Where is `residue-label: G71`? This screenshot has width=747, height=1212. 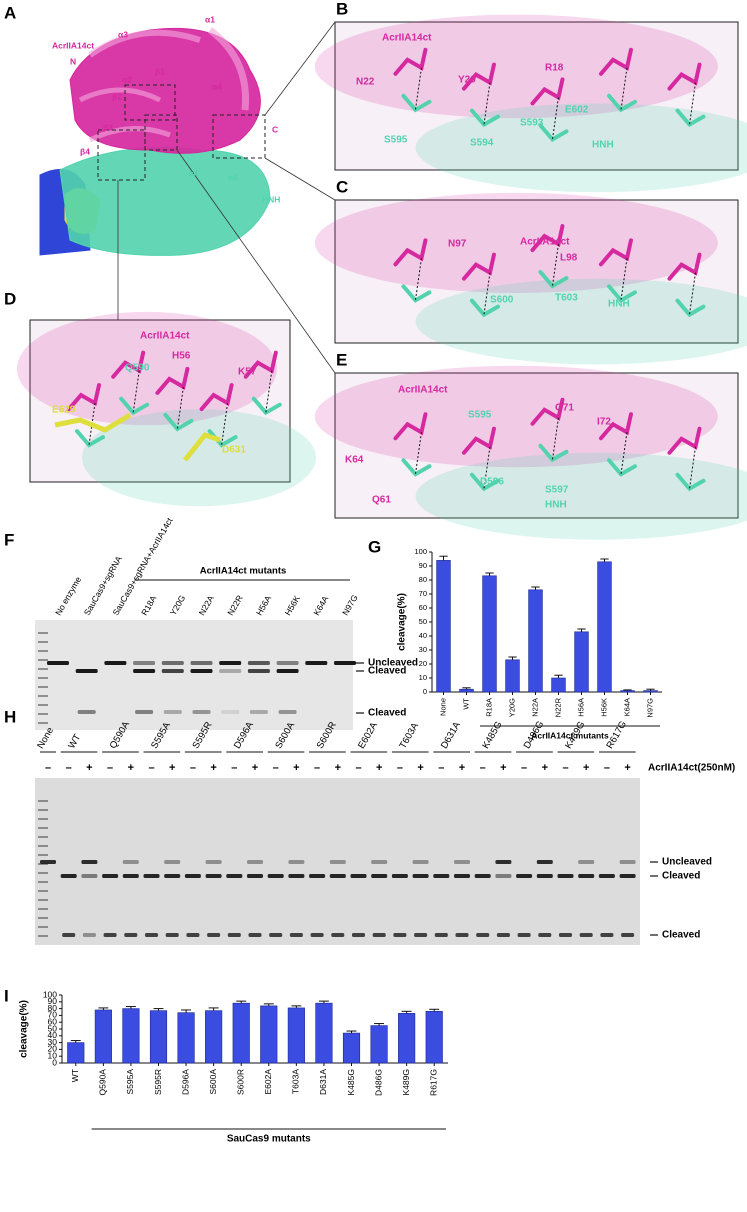
residue-label: G71 is located at coordinates (564, 408).